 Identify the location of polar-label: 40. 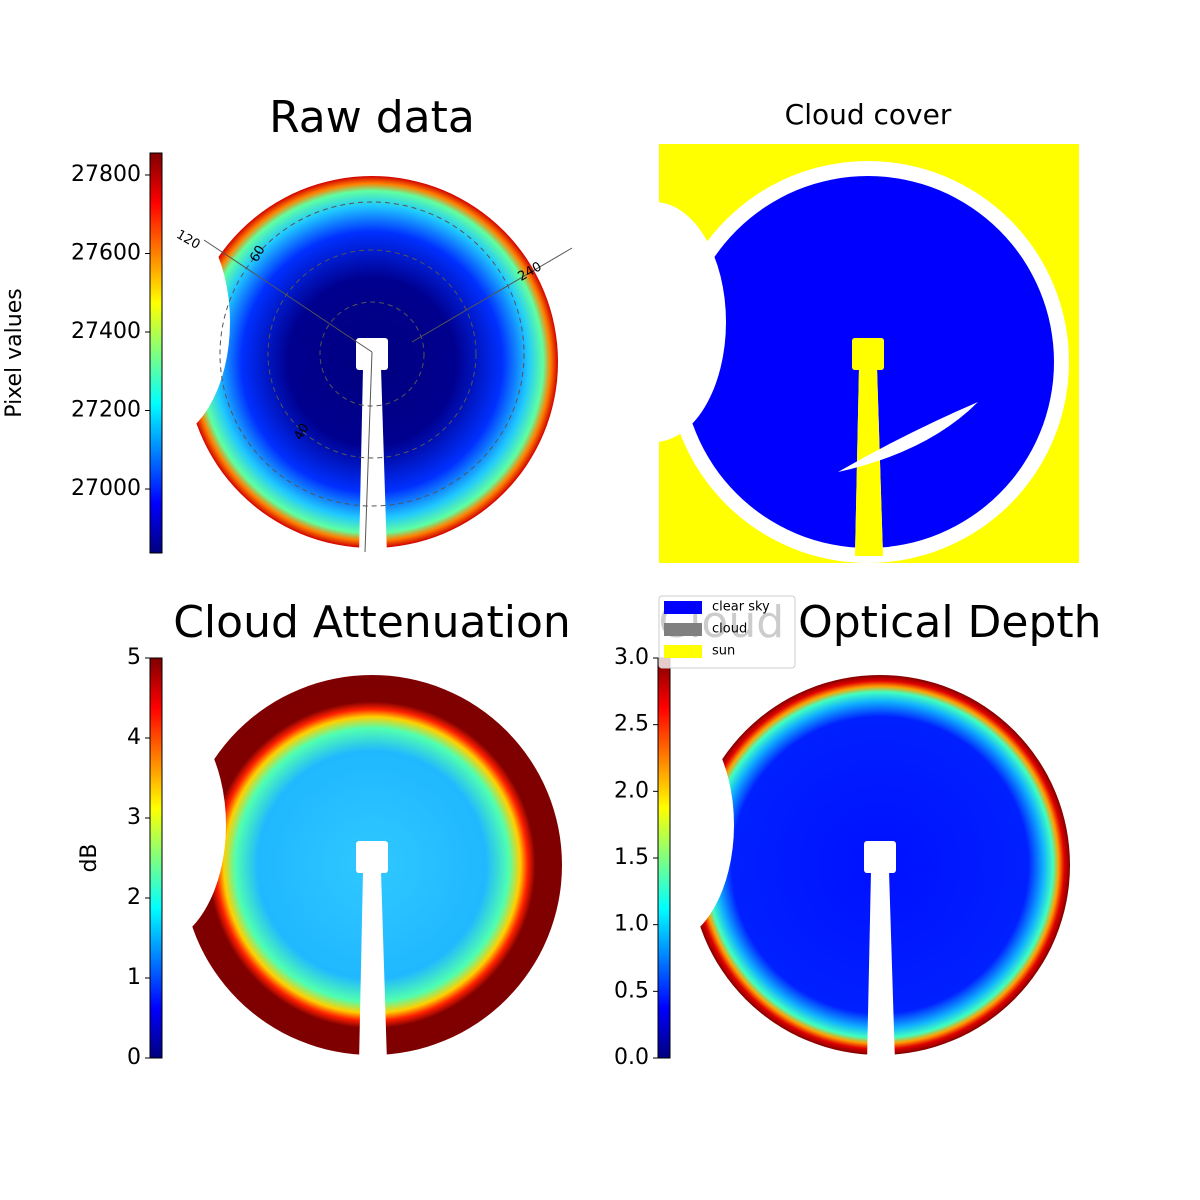
(301, 432).